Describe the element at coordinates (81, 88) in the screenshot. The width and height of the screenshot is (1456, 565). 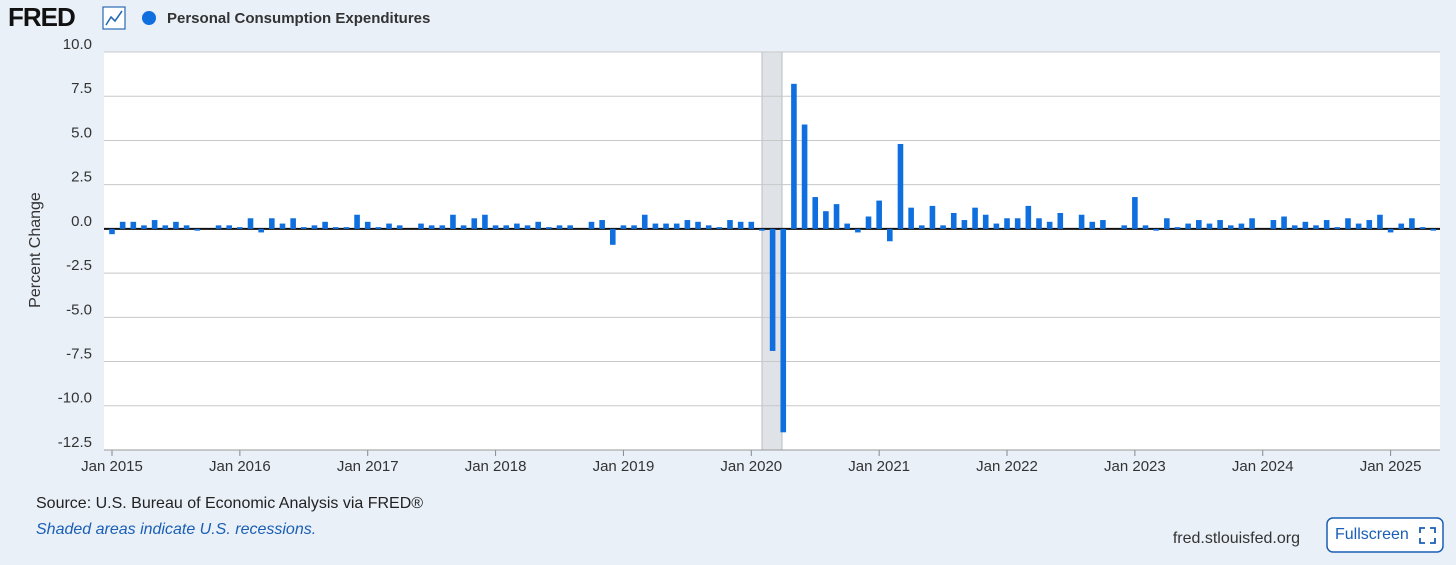
I see `y-tick-label: 7.5` at that location.